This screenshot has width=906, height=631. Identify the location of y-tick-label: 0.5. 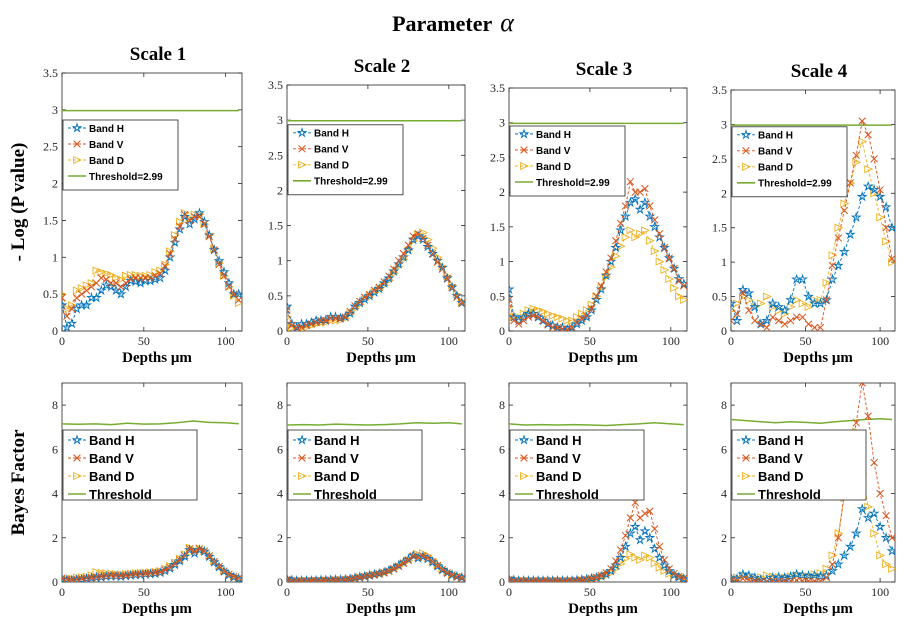
(50, 294).